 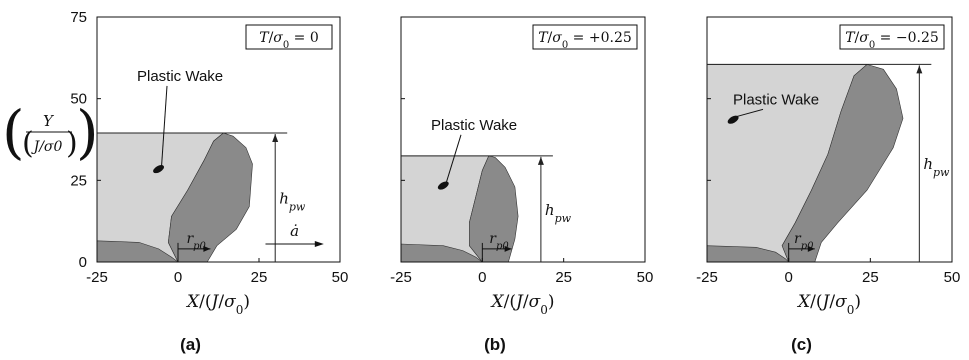 I want to click on legend-text: T/σ0 = −0.25, so click(x=892, y=40).